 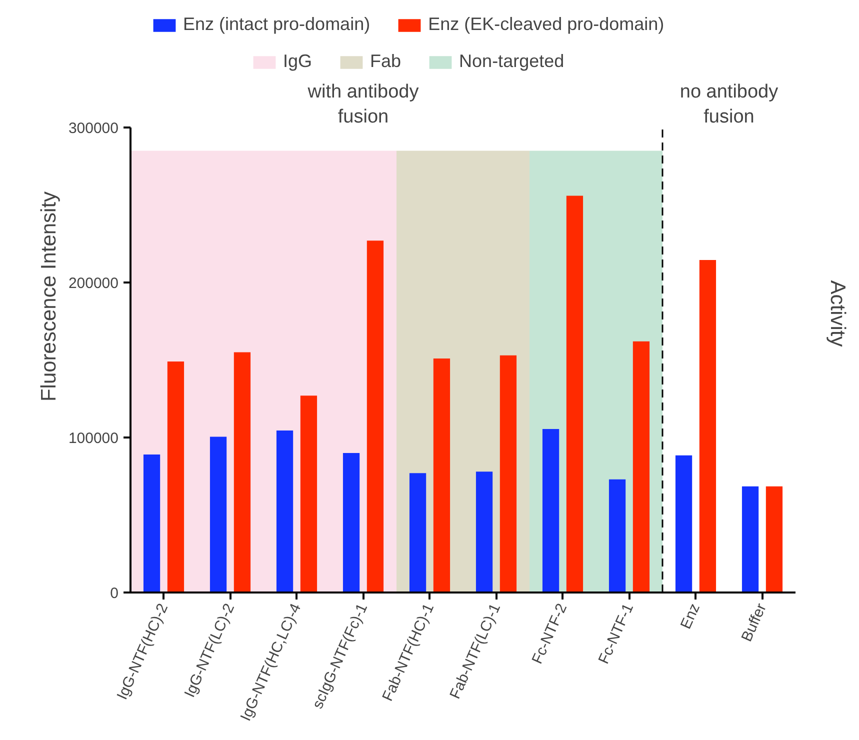 I want to click on legend-label: Enz (intact pro-domain), so click(x=276, y=24).